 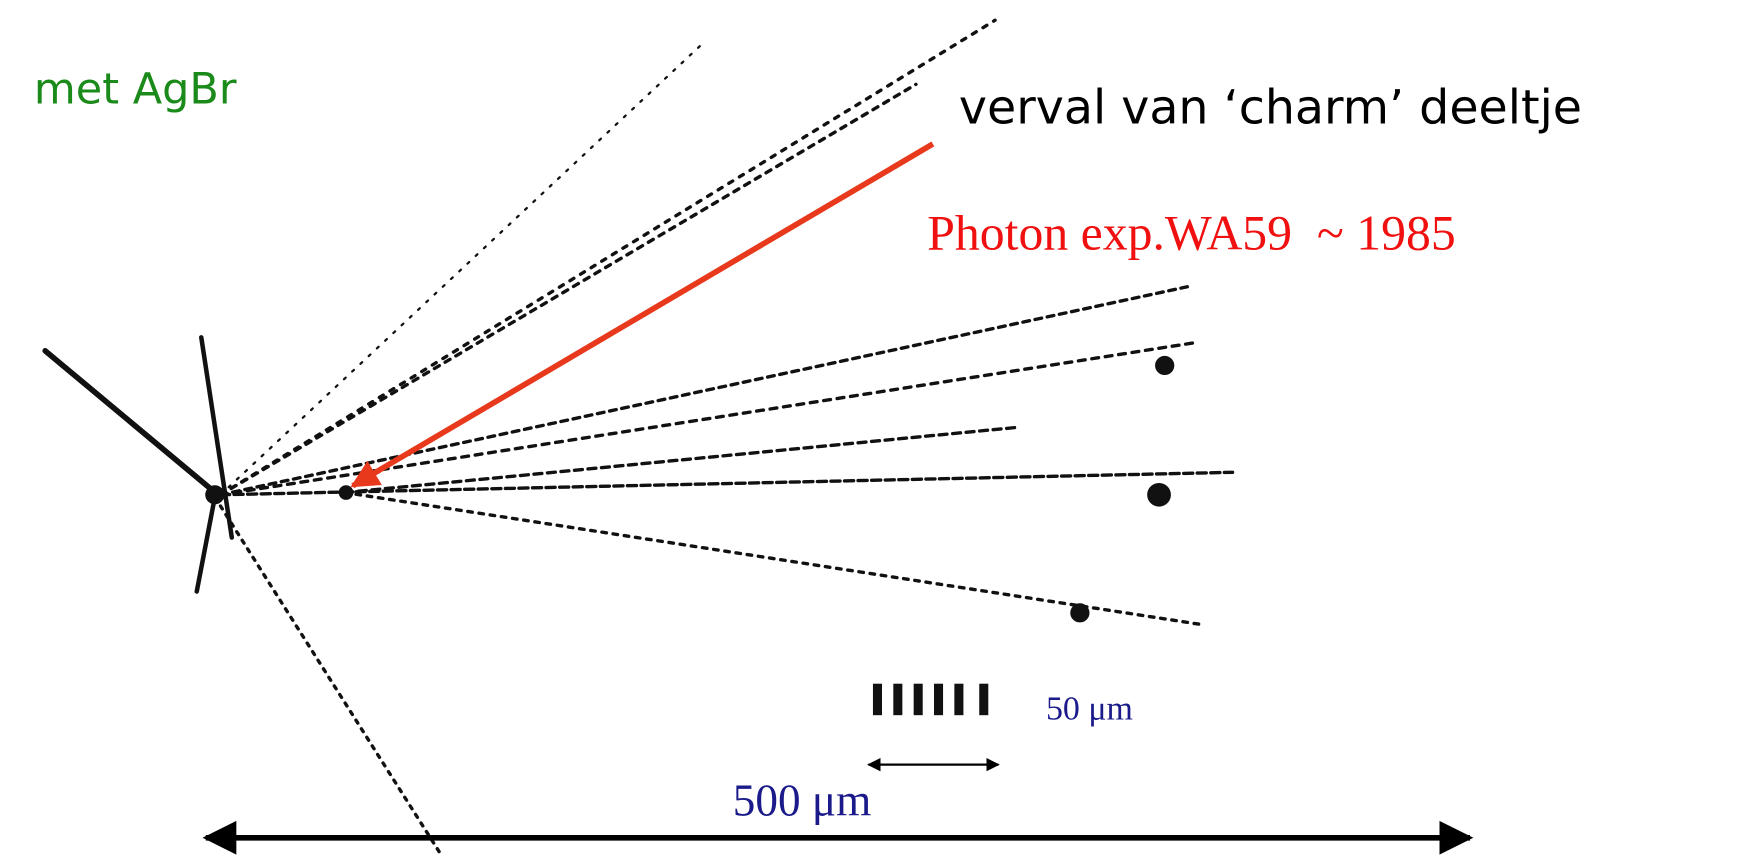 I want to click on subtitle: met AgBr, so click(x=135, y=90).